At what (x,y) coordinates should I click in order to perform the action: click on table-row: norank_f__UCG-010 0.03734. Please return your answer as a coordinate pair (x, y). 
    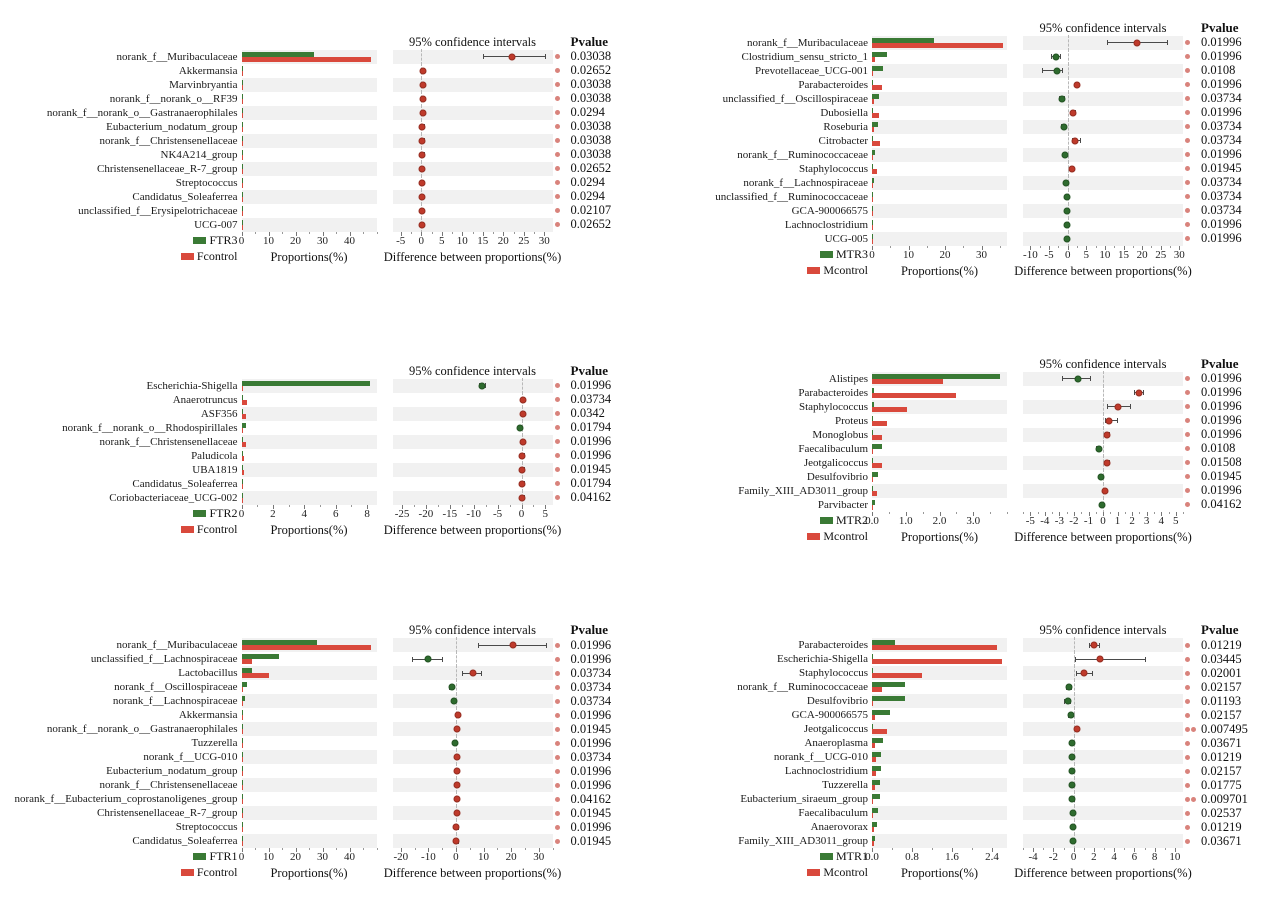
    Looking at the image, I should click on (315, 757).